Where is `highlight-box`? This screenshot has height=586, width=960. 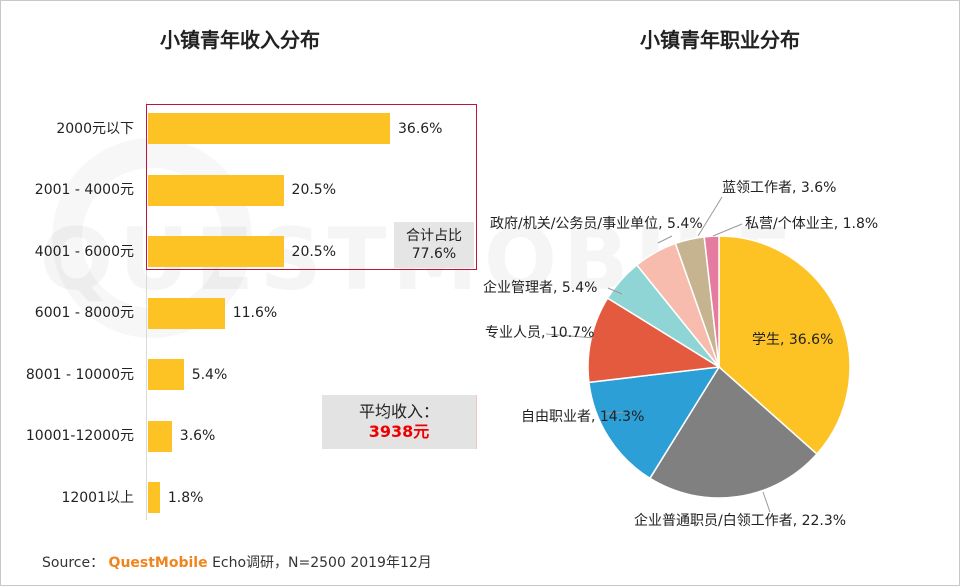
highlight-box is located at coordinates (311, 187).